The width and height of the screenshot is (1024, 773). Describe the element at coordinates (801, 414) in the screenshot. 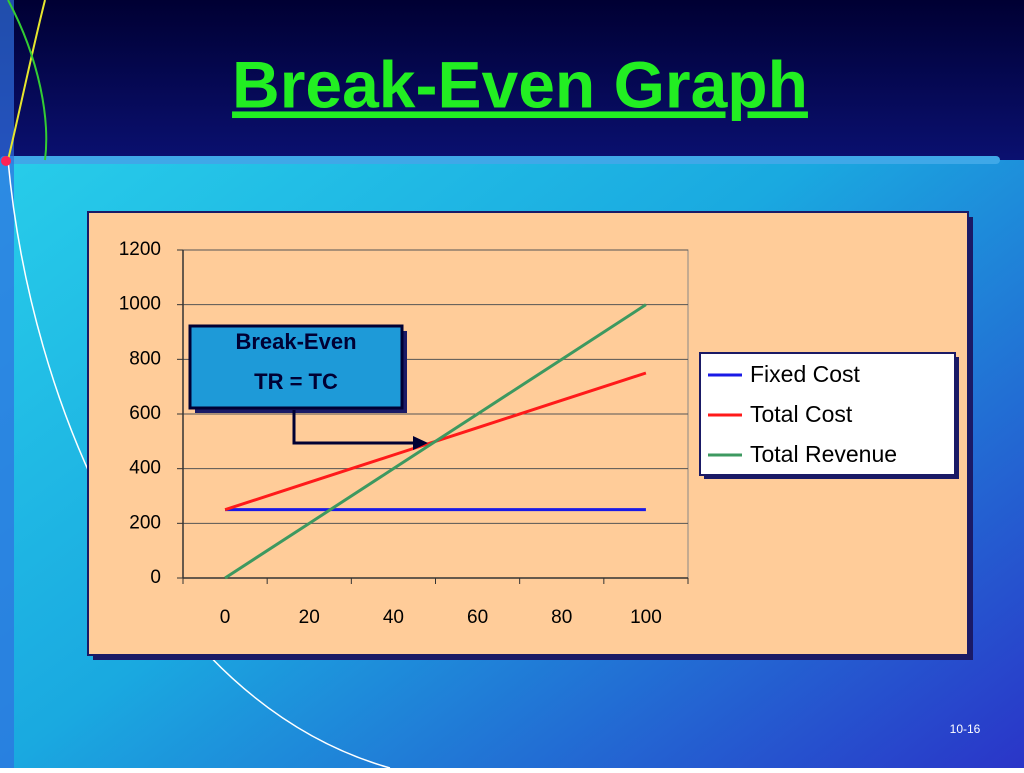

I see `legend-label: Total Cost` at that location.